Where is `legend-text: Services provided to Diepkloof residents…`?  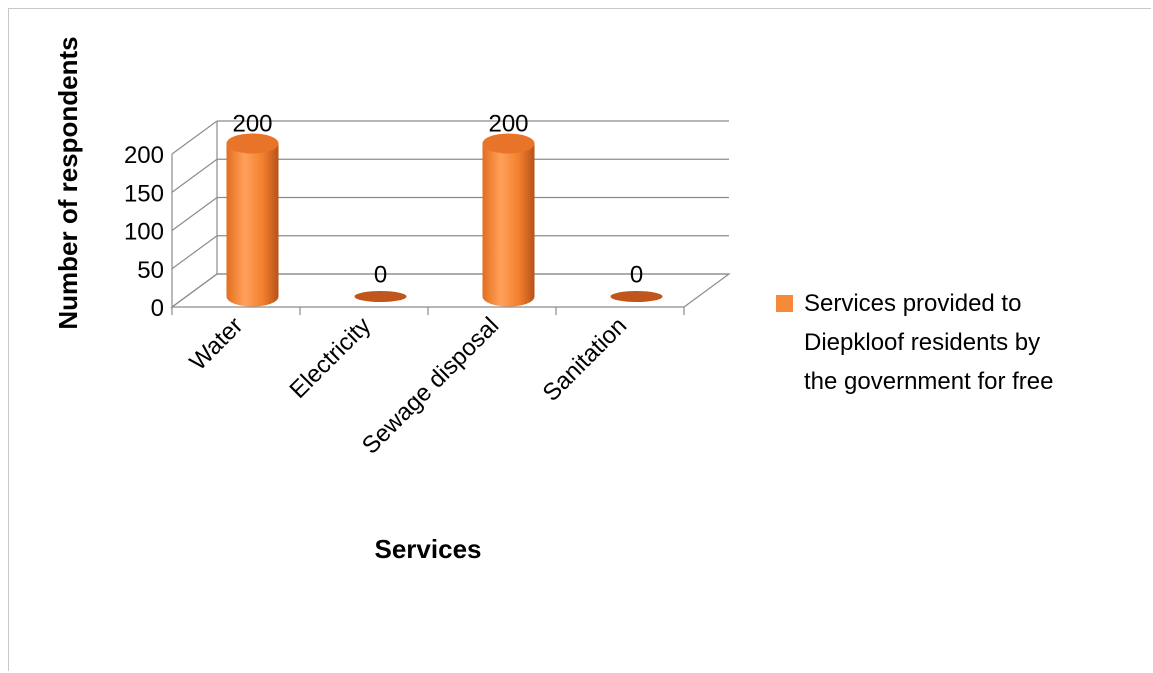 legend-text: Services provided to Diepkloof residents… is located at coordinates (928, 342).